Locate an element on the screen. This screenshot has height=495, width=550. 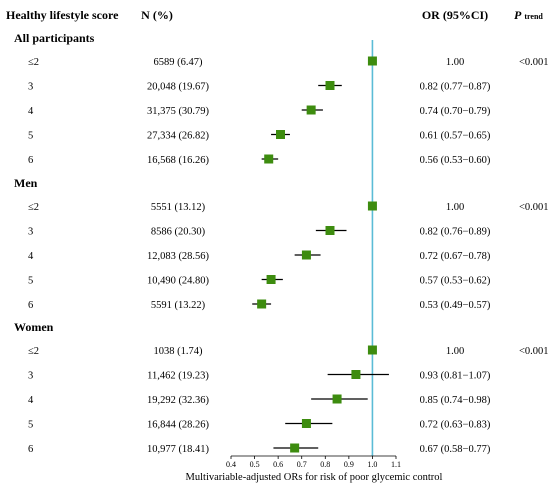
n-percent: 6589 (6.47) is located at coordinates (178, 62).